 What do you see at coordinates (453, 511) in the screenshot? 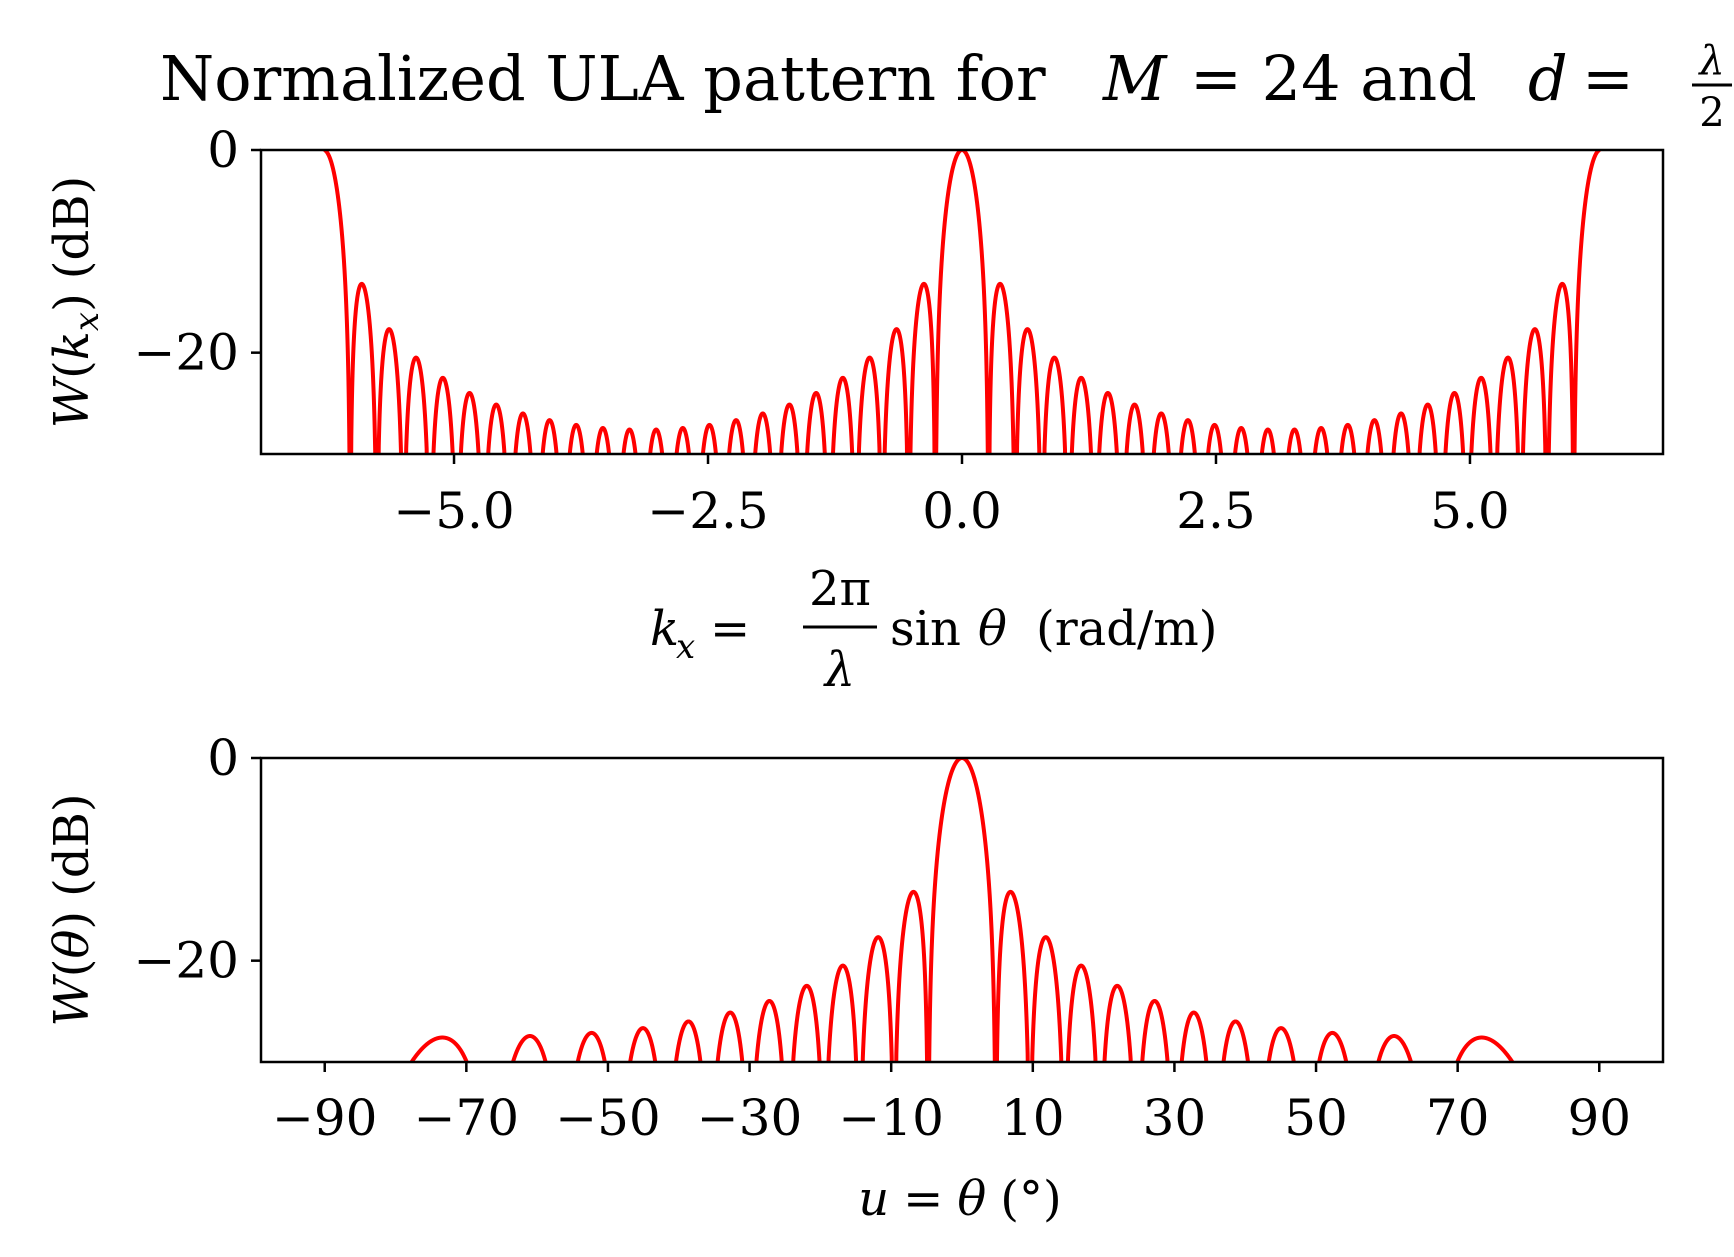
I see `x-tick-label: −5.0` at bounding box center [453, 511].